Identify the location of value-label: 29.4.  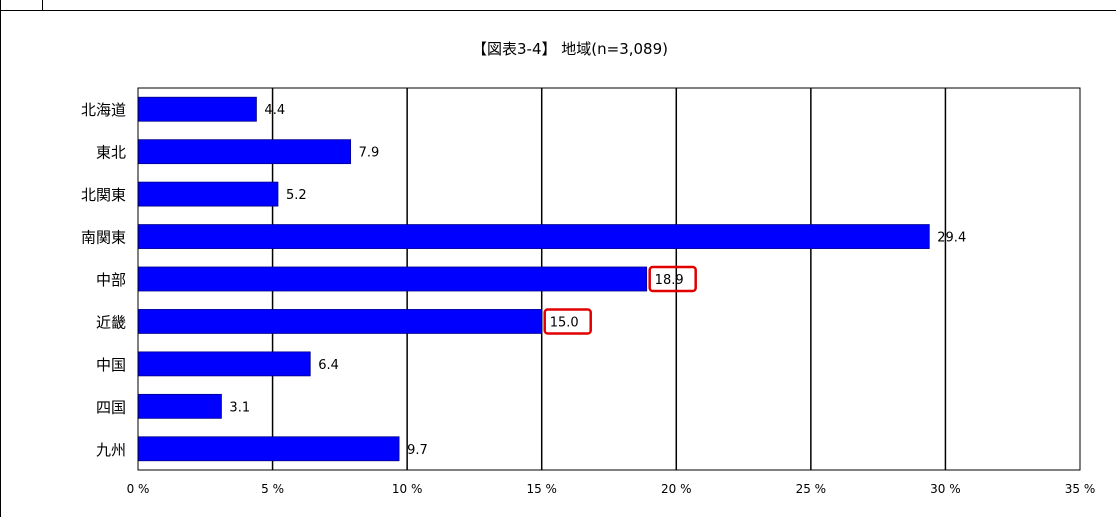
(951, 238).